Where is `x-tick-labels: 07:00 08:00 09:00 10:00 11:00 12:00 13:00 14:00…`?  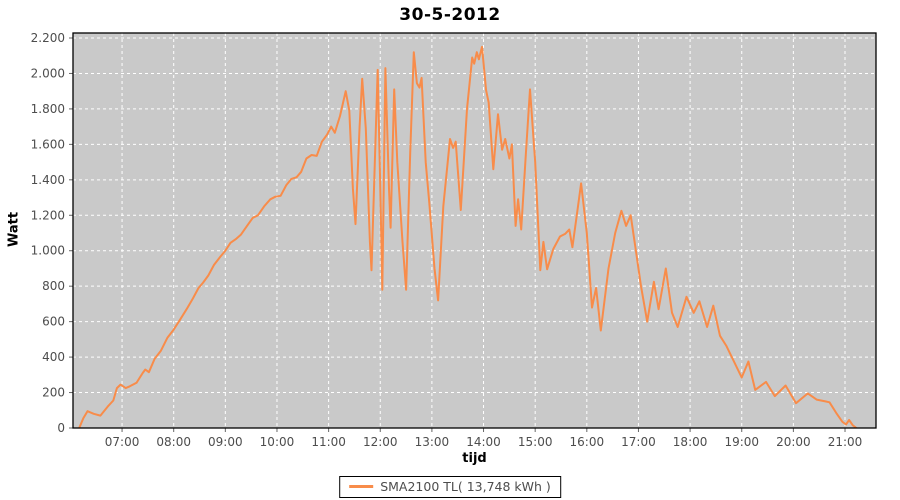
x-tick-labels: 07:00 08:00 09:00 10:00 11:00 12:00 13:00 14:00… is located at coordinates (484, 442).